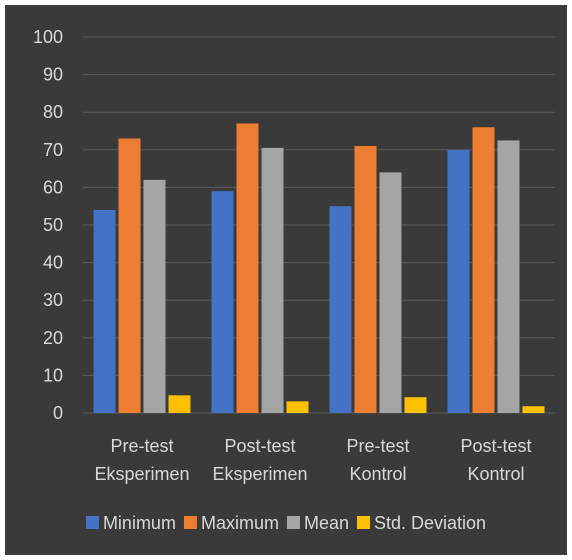 The width and height of the screenshot is (572, 560). What do you see at coordinates (53, 150) in the screenshot?
I see `y-tick-label: 70` at bounding box center [53, 150].